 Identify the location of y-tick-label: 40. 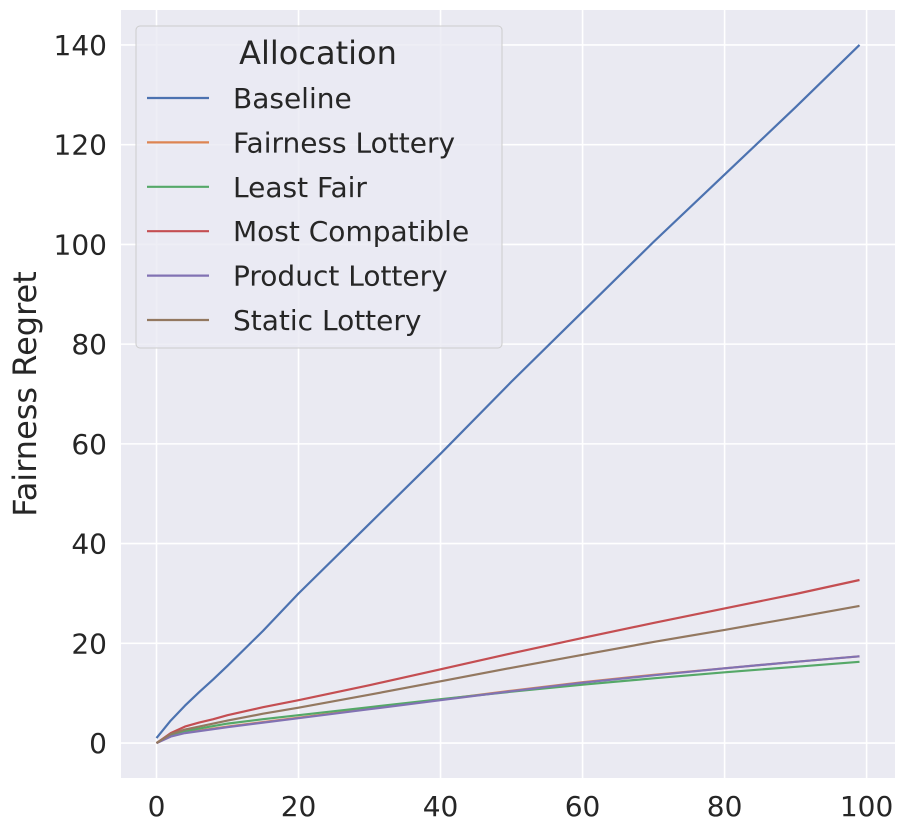
(89, 544).